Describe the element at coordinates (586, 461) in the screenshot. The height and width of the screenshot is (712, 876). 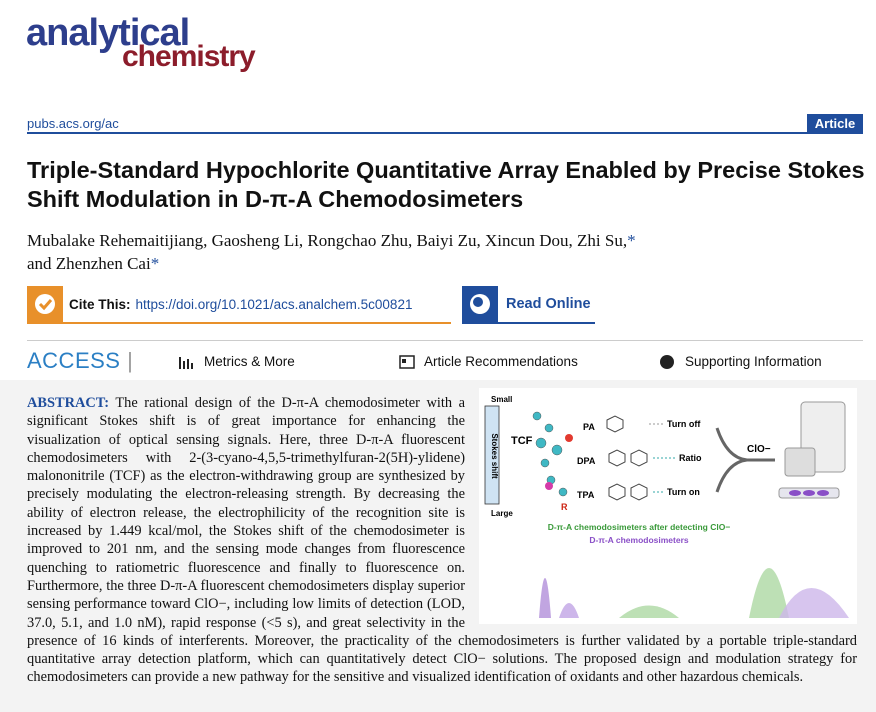
I see `graphic-label: DPA` at that location.